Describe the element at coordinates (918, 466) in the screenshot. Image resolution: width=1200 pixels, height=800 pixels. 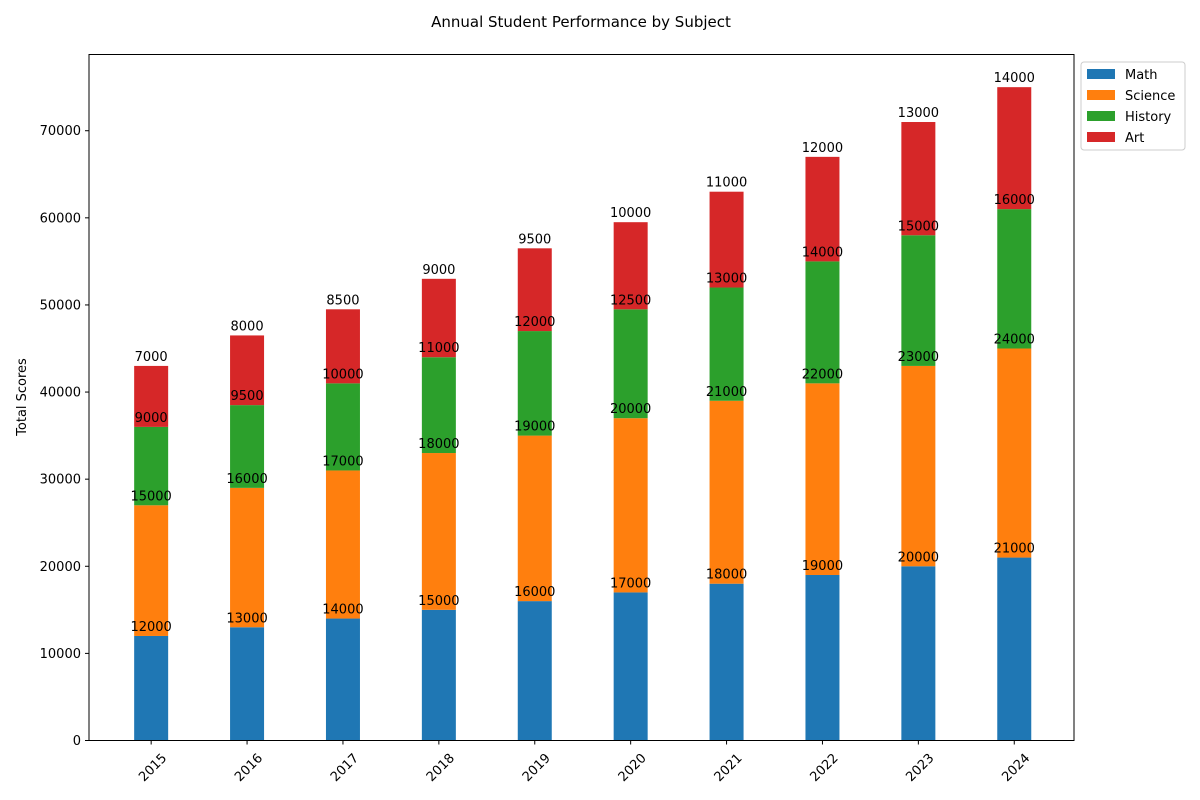
I see `bar-science-2023` at that location.